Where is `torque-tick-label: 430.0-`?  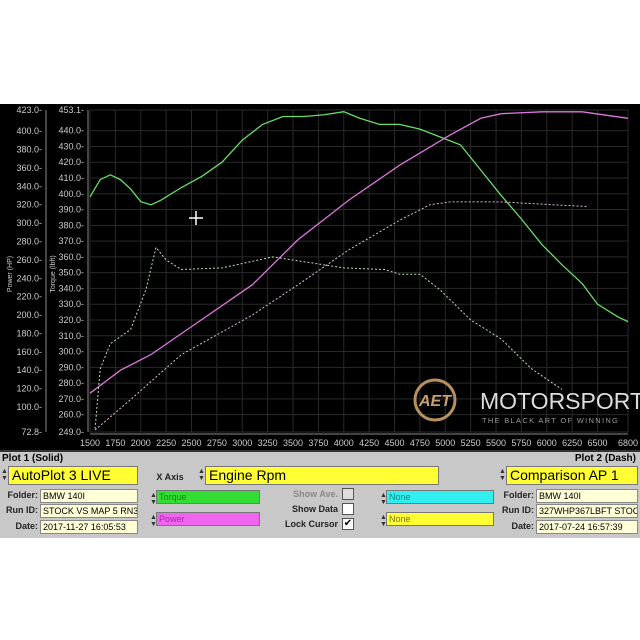
torque-tick-label: 430.0- is located at coordinates (71, 146).